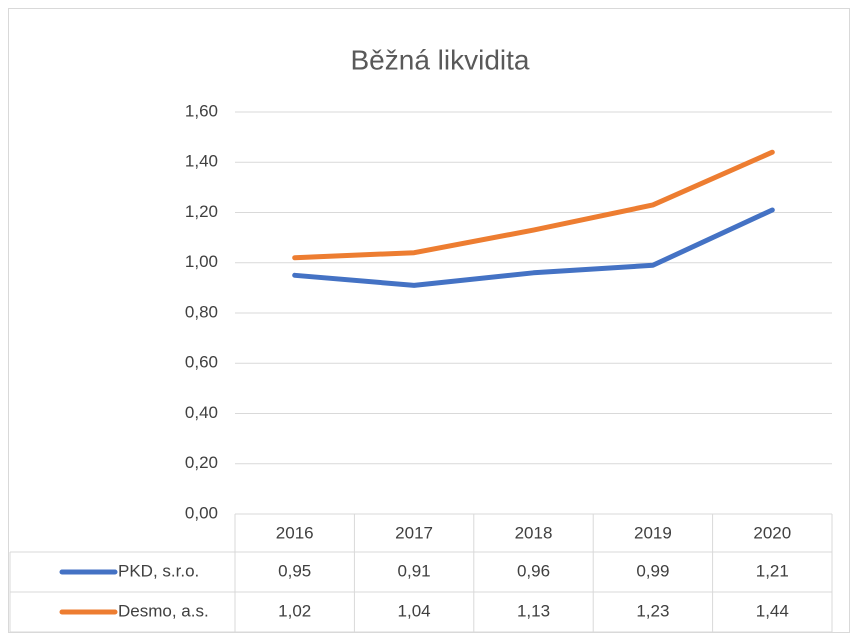 The height and width of the screenshot is (634, 858). Describe the element at coordinates (201, 512) in the screenshot. I see `y-tick-label: 0,00` at that location.